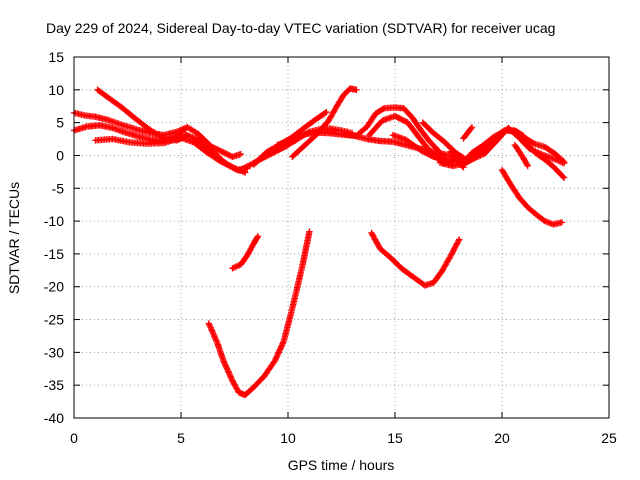  What do you see at coordinates (54, 320) in the screenshot?
I see `y-tick-label: -25` at bounding box center [54, 320].